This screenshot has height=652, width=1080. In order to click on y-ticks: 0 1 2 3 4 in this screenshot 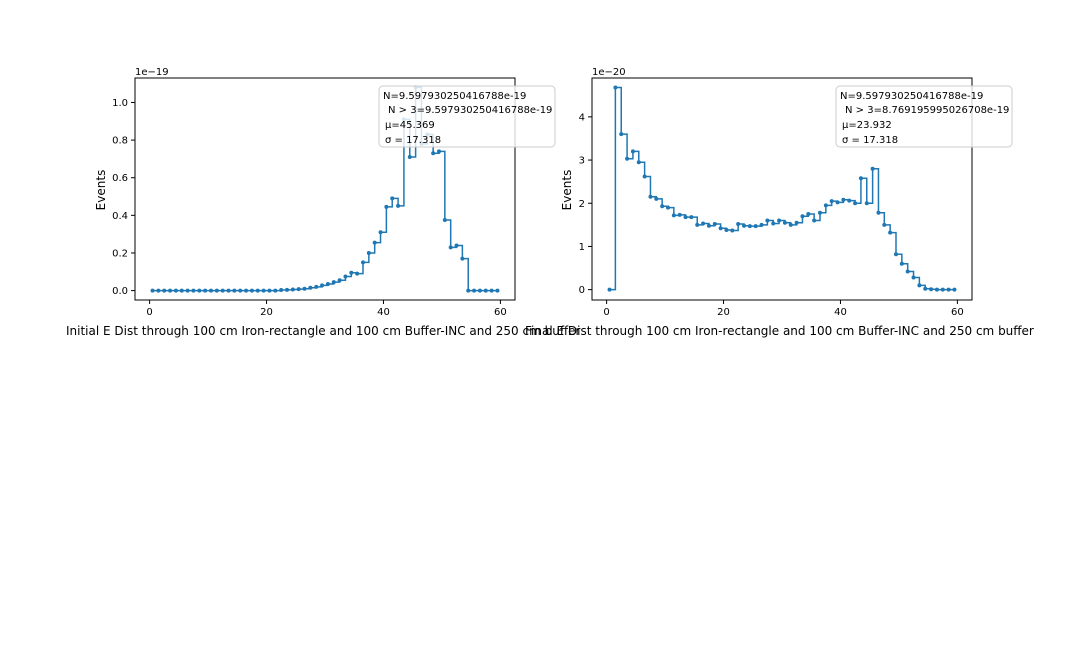, I will do `click(585, 204)`.